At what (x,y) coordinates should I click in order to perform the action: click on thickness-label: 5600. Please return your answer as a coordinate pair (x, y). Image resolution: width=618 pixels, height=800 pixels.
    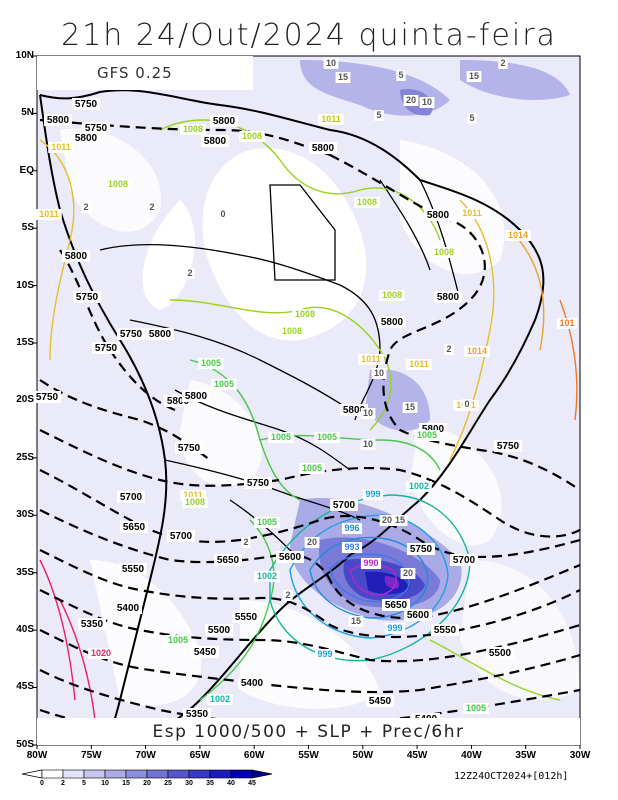
    Looking at the image, I should click on (418, 615).